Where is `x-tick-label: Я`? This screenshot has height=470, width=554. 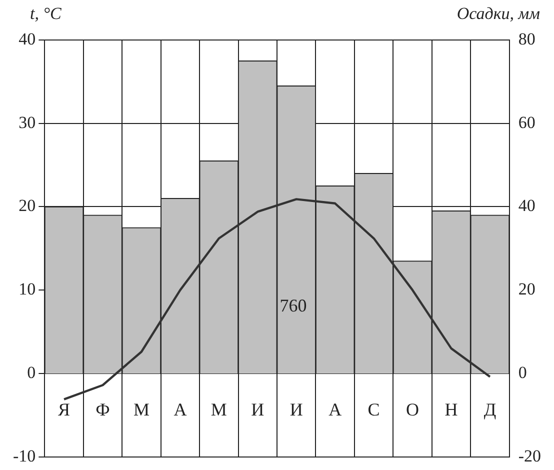
x-tick-label: Я is located at coordinates (64, 410).